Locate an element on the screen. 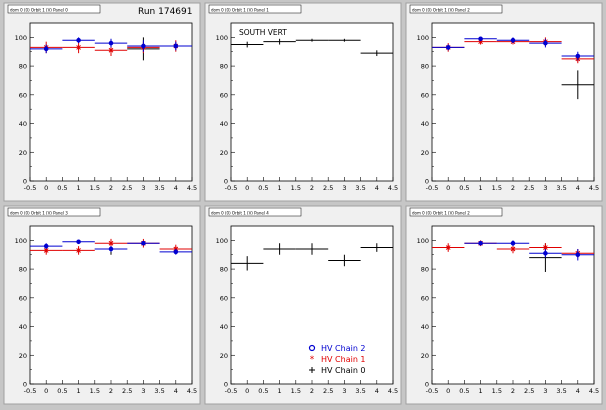 Image resolution: width=606 pixels, height=410 pixels. y-tick-label: 100 is located at coordinates (423, 38).